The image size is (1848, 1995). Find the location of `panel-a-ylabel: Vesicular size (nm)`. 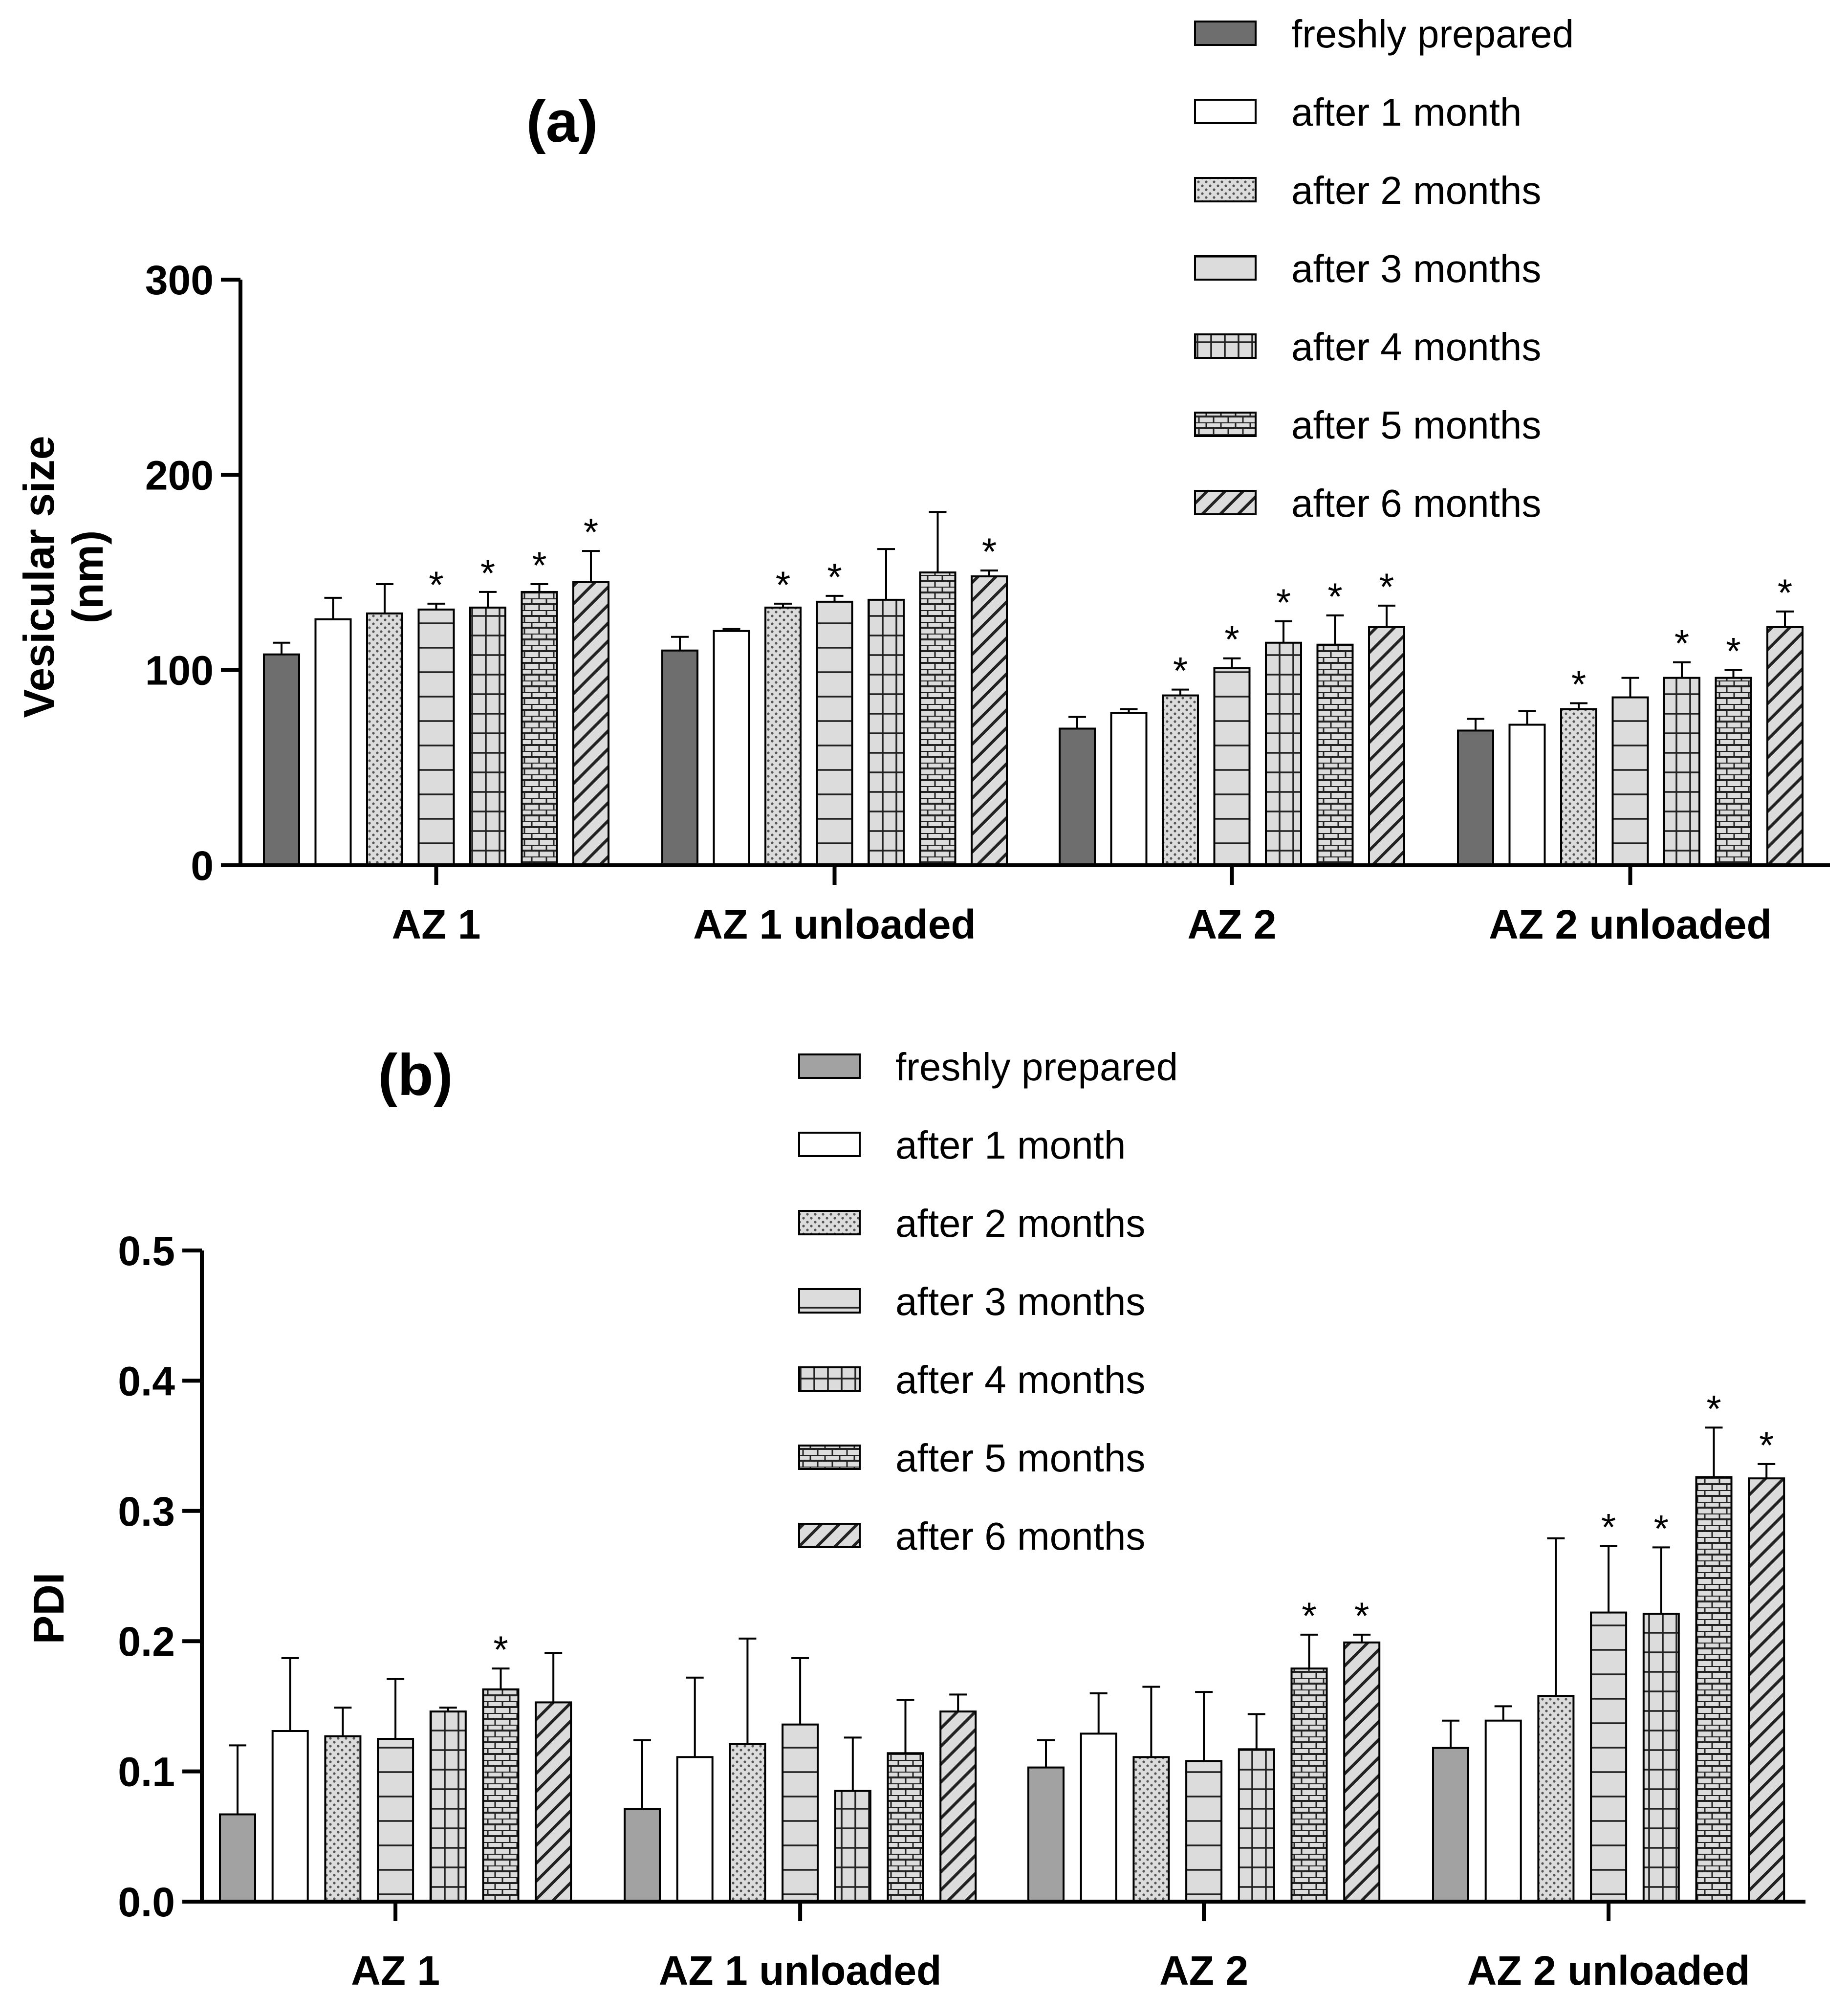

panel-a-ylabel: Vesicular size (nm) is located at coordinates (63, 577).